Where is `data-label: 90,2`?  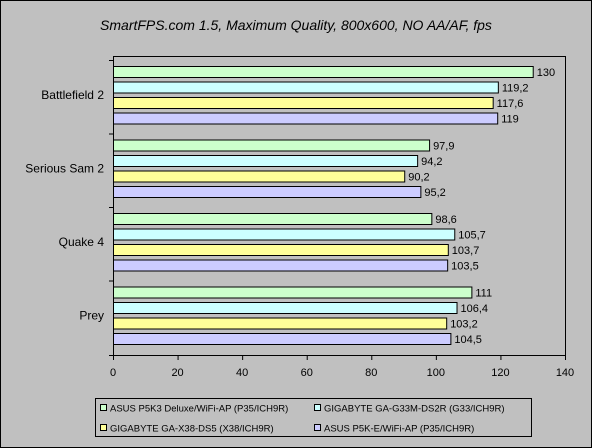
data-label: 90,2 is located at coordinates (418, 178).